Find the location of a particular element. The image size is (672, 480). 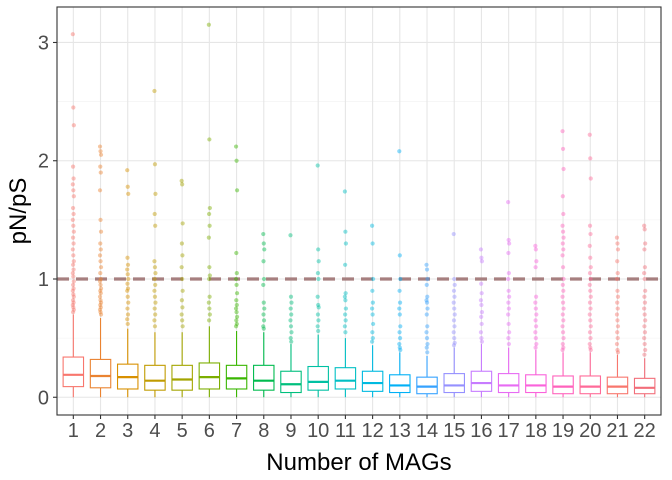

y-tick-label: 3 is located at coordinates (43, 43).